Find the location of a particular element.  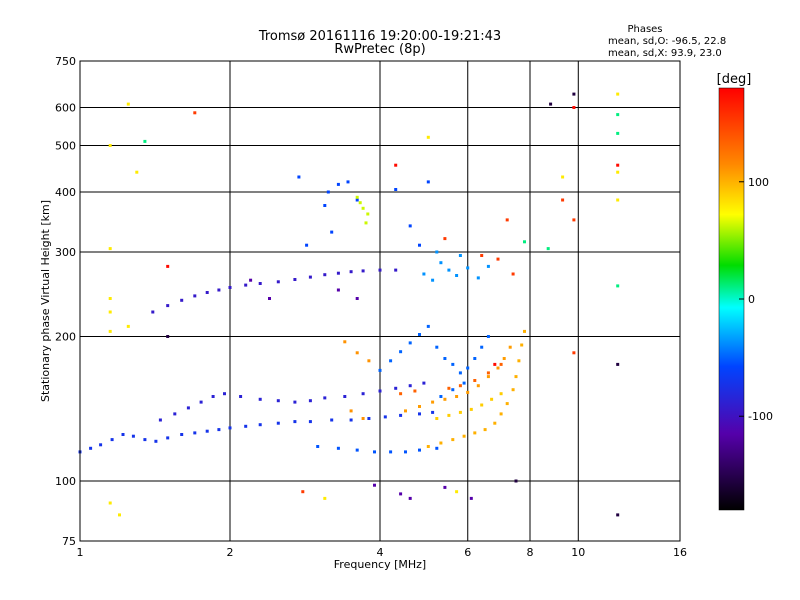

x-tick-label: 6 is located at coordinates (467, 552).